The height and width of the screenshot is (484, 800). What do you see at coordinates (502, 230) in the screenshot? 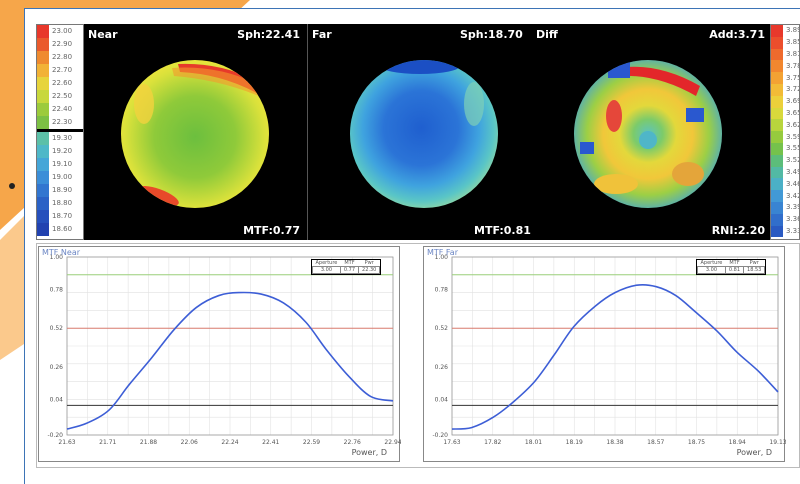
I see `far-mtf-value: MTF:0.81` at bounding box center [502, 230].